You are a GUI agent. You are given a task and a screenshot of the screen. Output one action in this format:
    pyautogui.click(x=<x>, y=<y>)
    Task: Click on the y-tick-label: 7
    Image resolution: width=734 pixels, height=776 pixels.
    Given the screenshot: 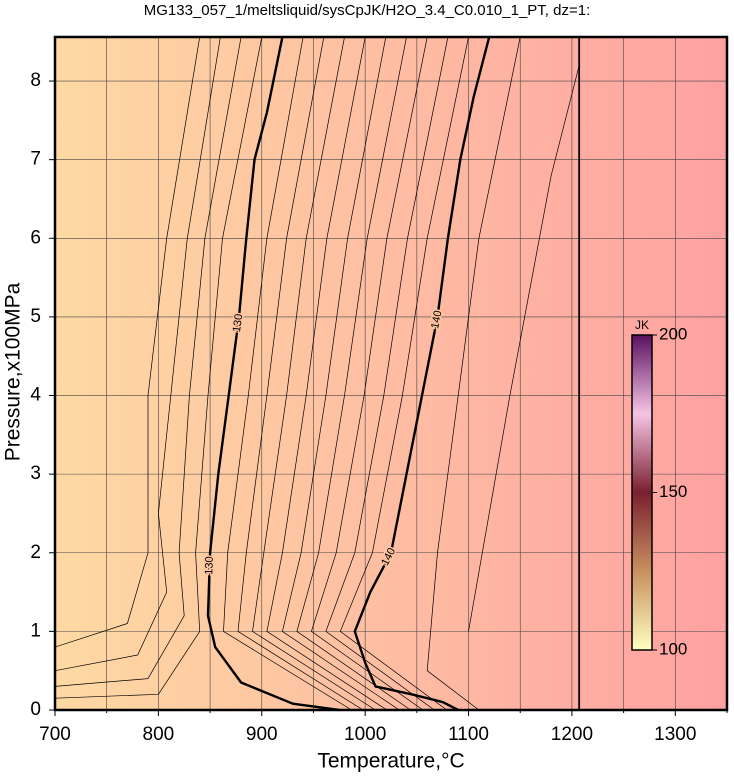 What is the action you would take?
    pyautogui.click(x=35, y=159)
    